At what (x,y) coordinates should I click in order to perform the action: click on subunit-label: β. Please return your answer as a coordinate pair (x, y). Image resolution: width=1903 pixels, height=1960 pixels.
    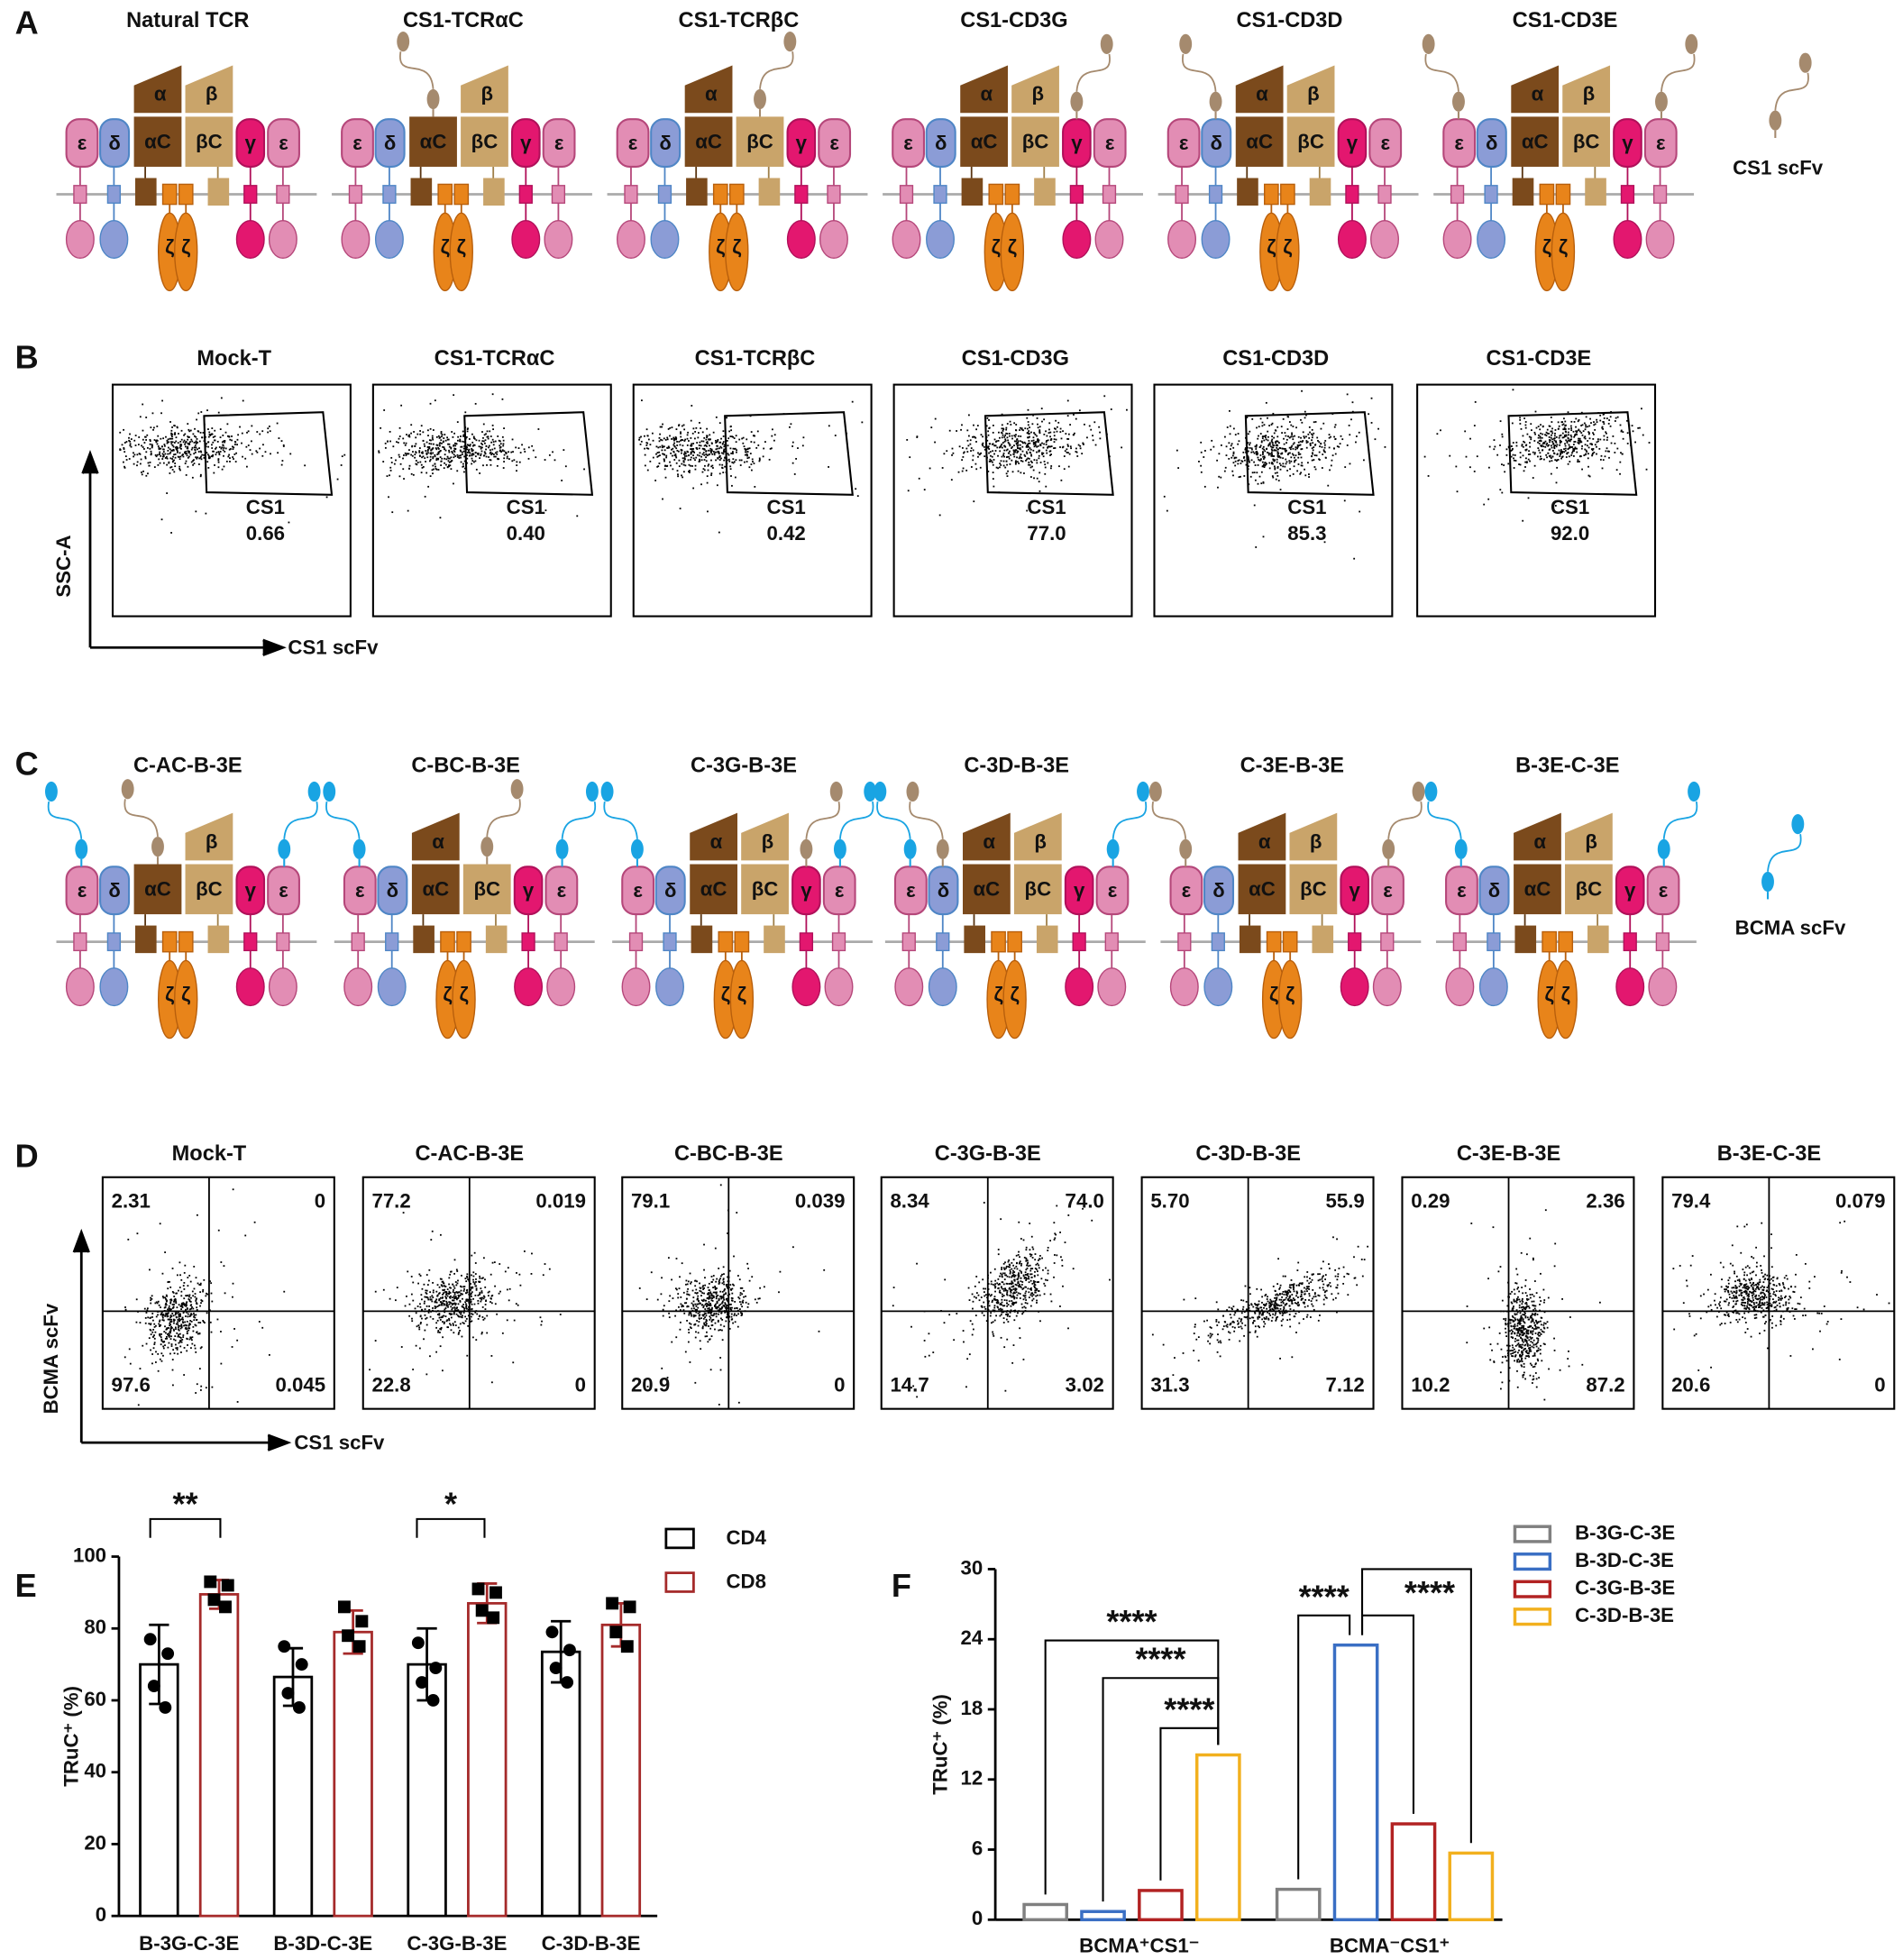
    Looking at the image, I should click on (1040, 842).